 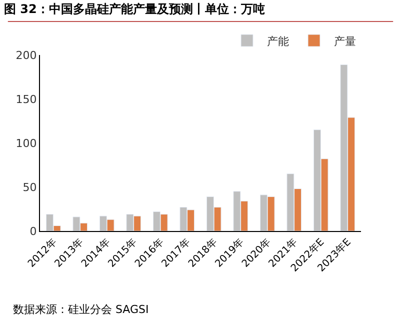 What do you see at coordinates (33, 231) in the screenshot?
I see `y-tick-label: 0` at bounding box center [33, 231].